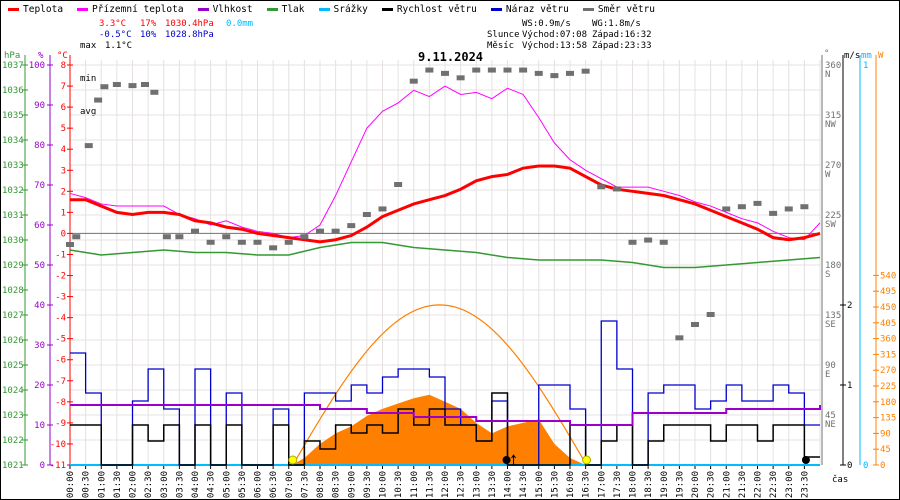 Image resolution: width=900 pixels, height=500 pixels. What do you see at coordinates (39, 266) in the screenshot?
I see `humidity-tick-label: 50` at bounding box center [39, 266].